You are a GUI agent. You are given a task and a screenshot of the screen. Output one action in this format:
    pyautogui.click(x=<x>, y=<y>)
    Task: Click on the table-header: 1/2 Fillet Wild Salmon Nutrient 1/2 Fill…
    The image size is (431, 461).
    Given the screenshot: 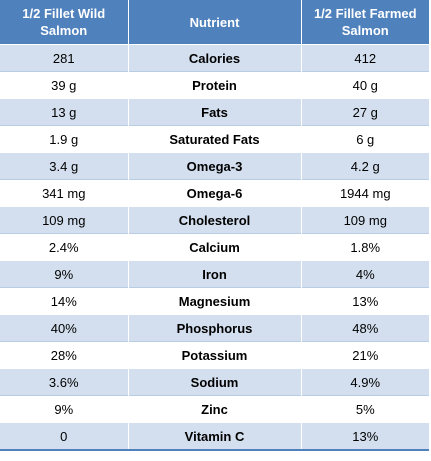 What is the action you would take?
    pyautogui.click(x=214, y=22)
    